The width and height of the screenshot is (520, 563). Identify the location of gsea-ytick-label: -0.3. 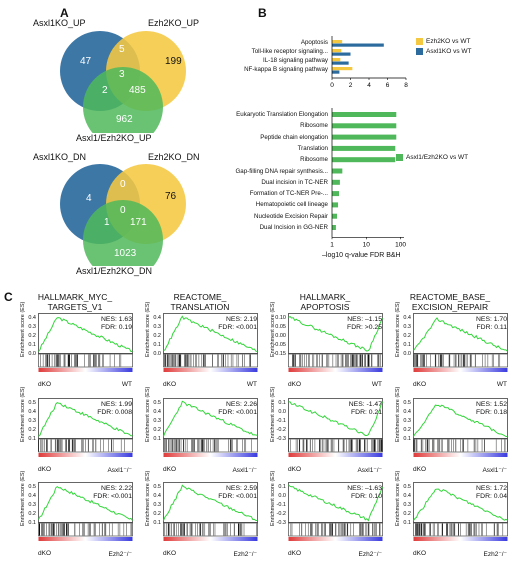
(281, 439).